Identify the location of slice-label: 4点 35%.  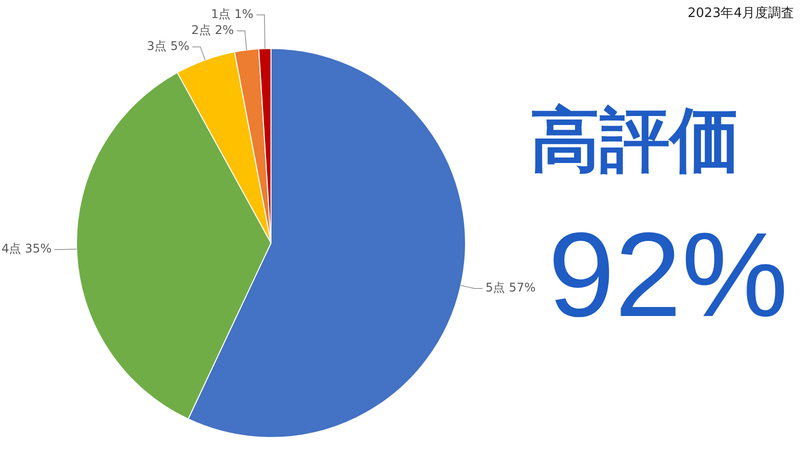
(26, 249).